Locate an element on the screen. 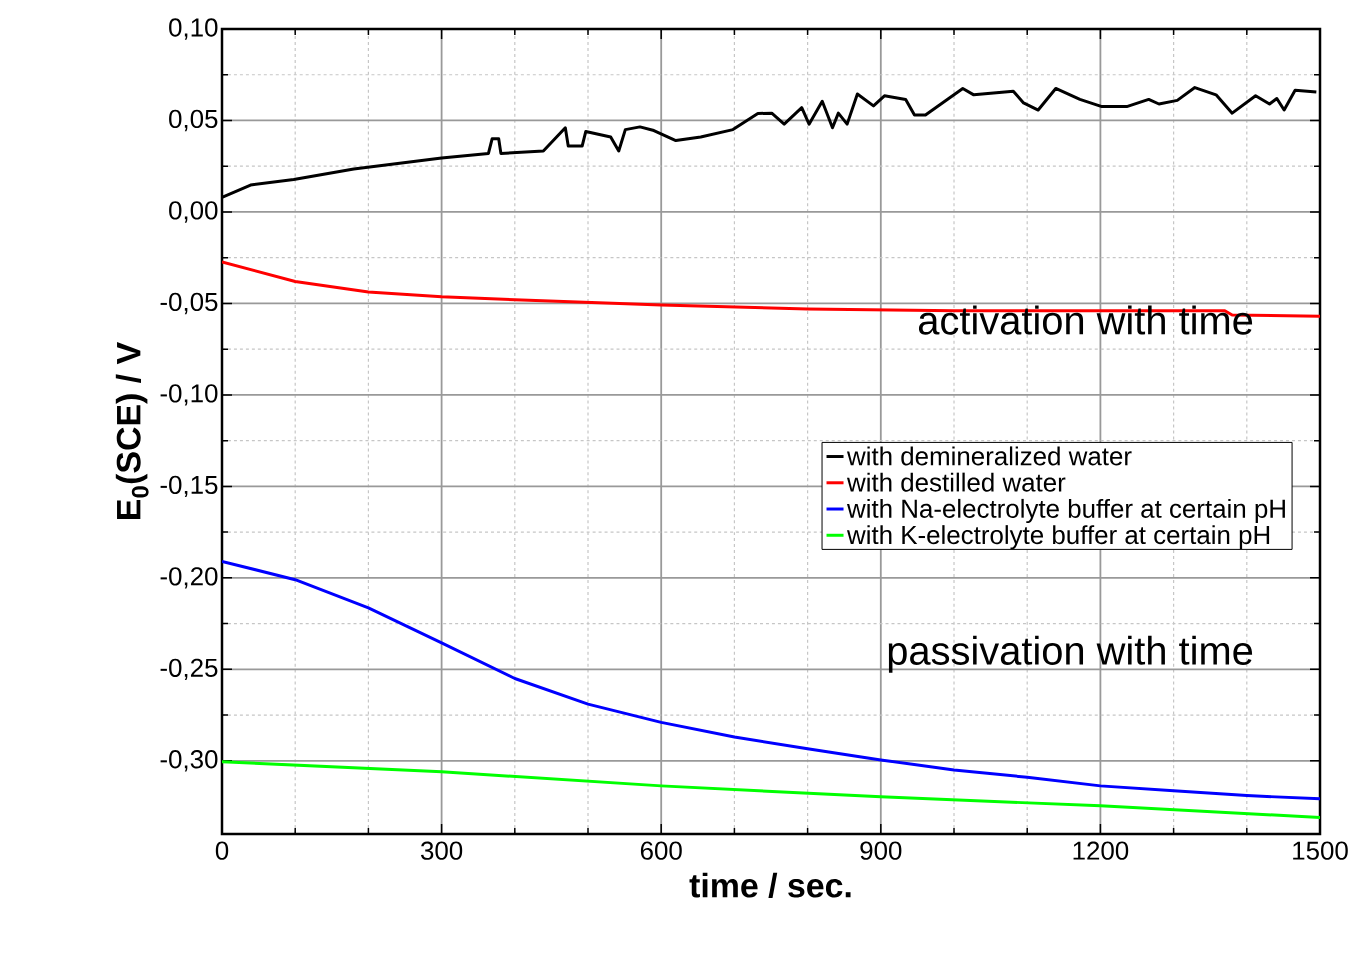  legend-label: with demineralized water is located at coordinates (989, 456).